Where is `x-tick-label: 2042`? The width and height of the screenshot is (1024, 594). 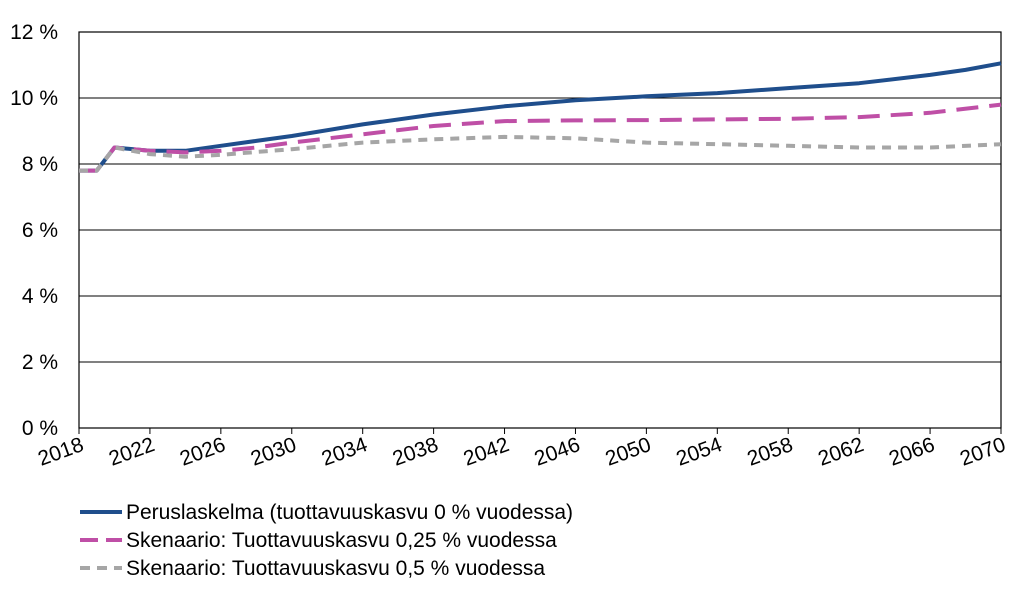
x-tick-label: 2042 is located at coordinates (486, 452).